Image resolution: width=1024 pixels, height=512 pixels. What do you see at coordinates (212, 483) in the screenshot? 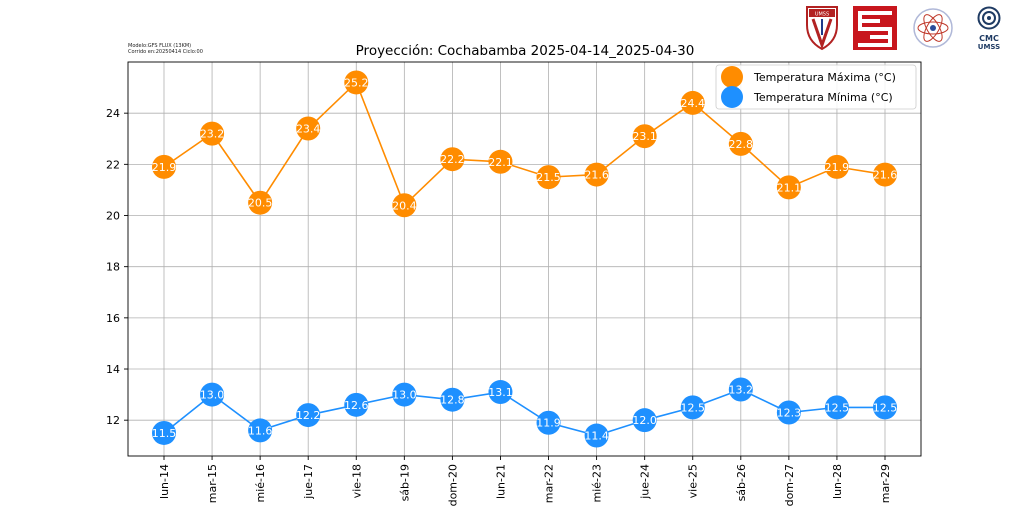
I see `x-tick-label: mar-15` at bounding box center [212, 483].